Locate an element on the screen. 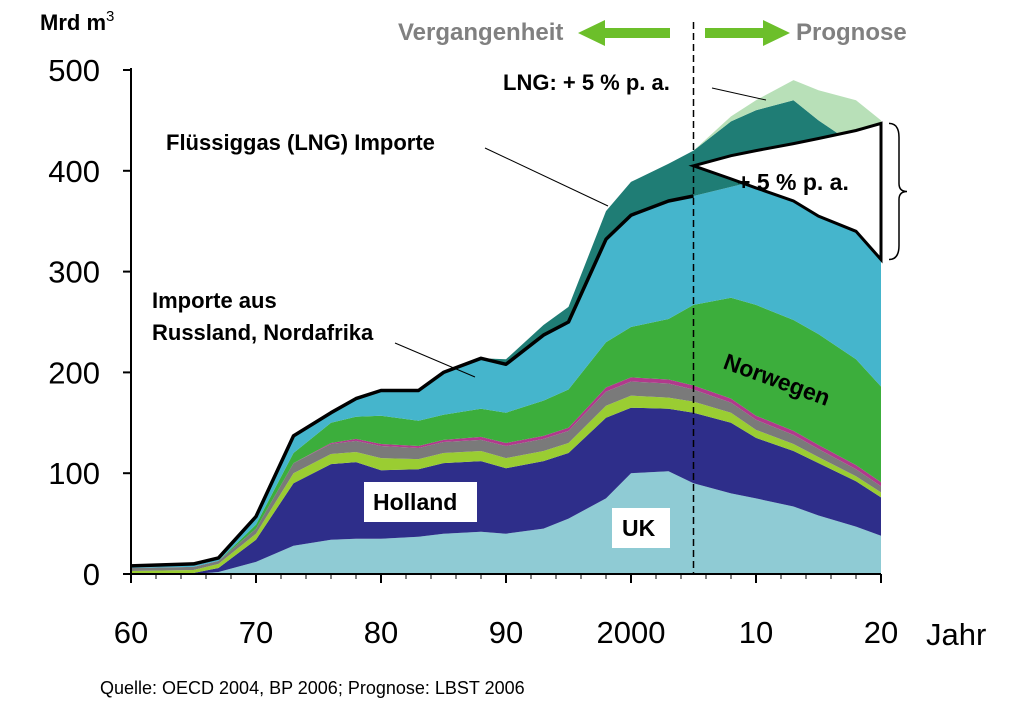 This screenshot has width=1024, height=726. russia-leader is located at coordinates (435, 360).